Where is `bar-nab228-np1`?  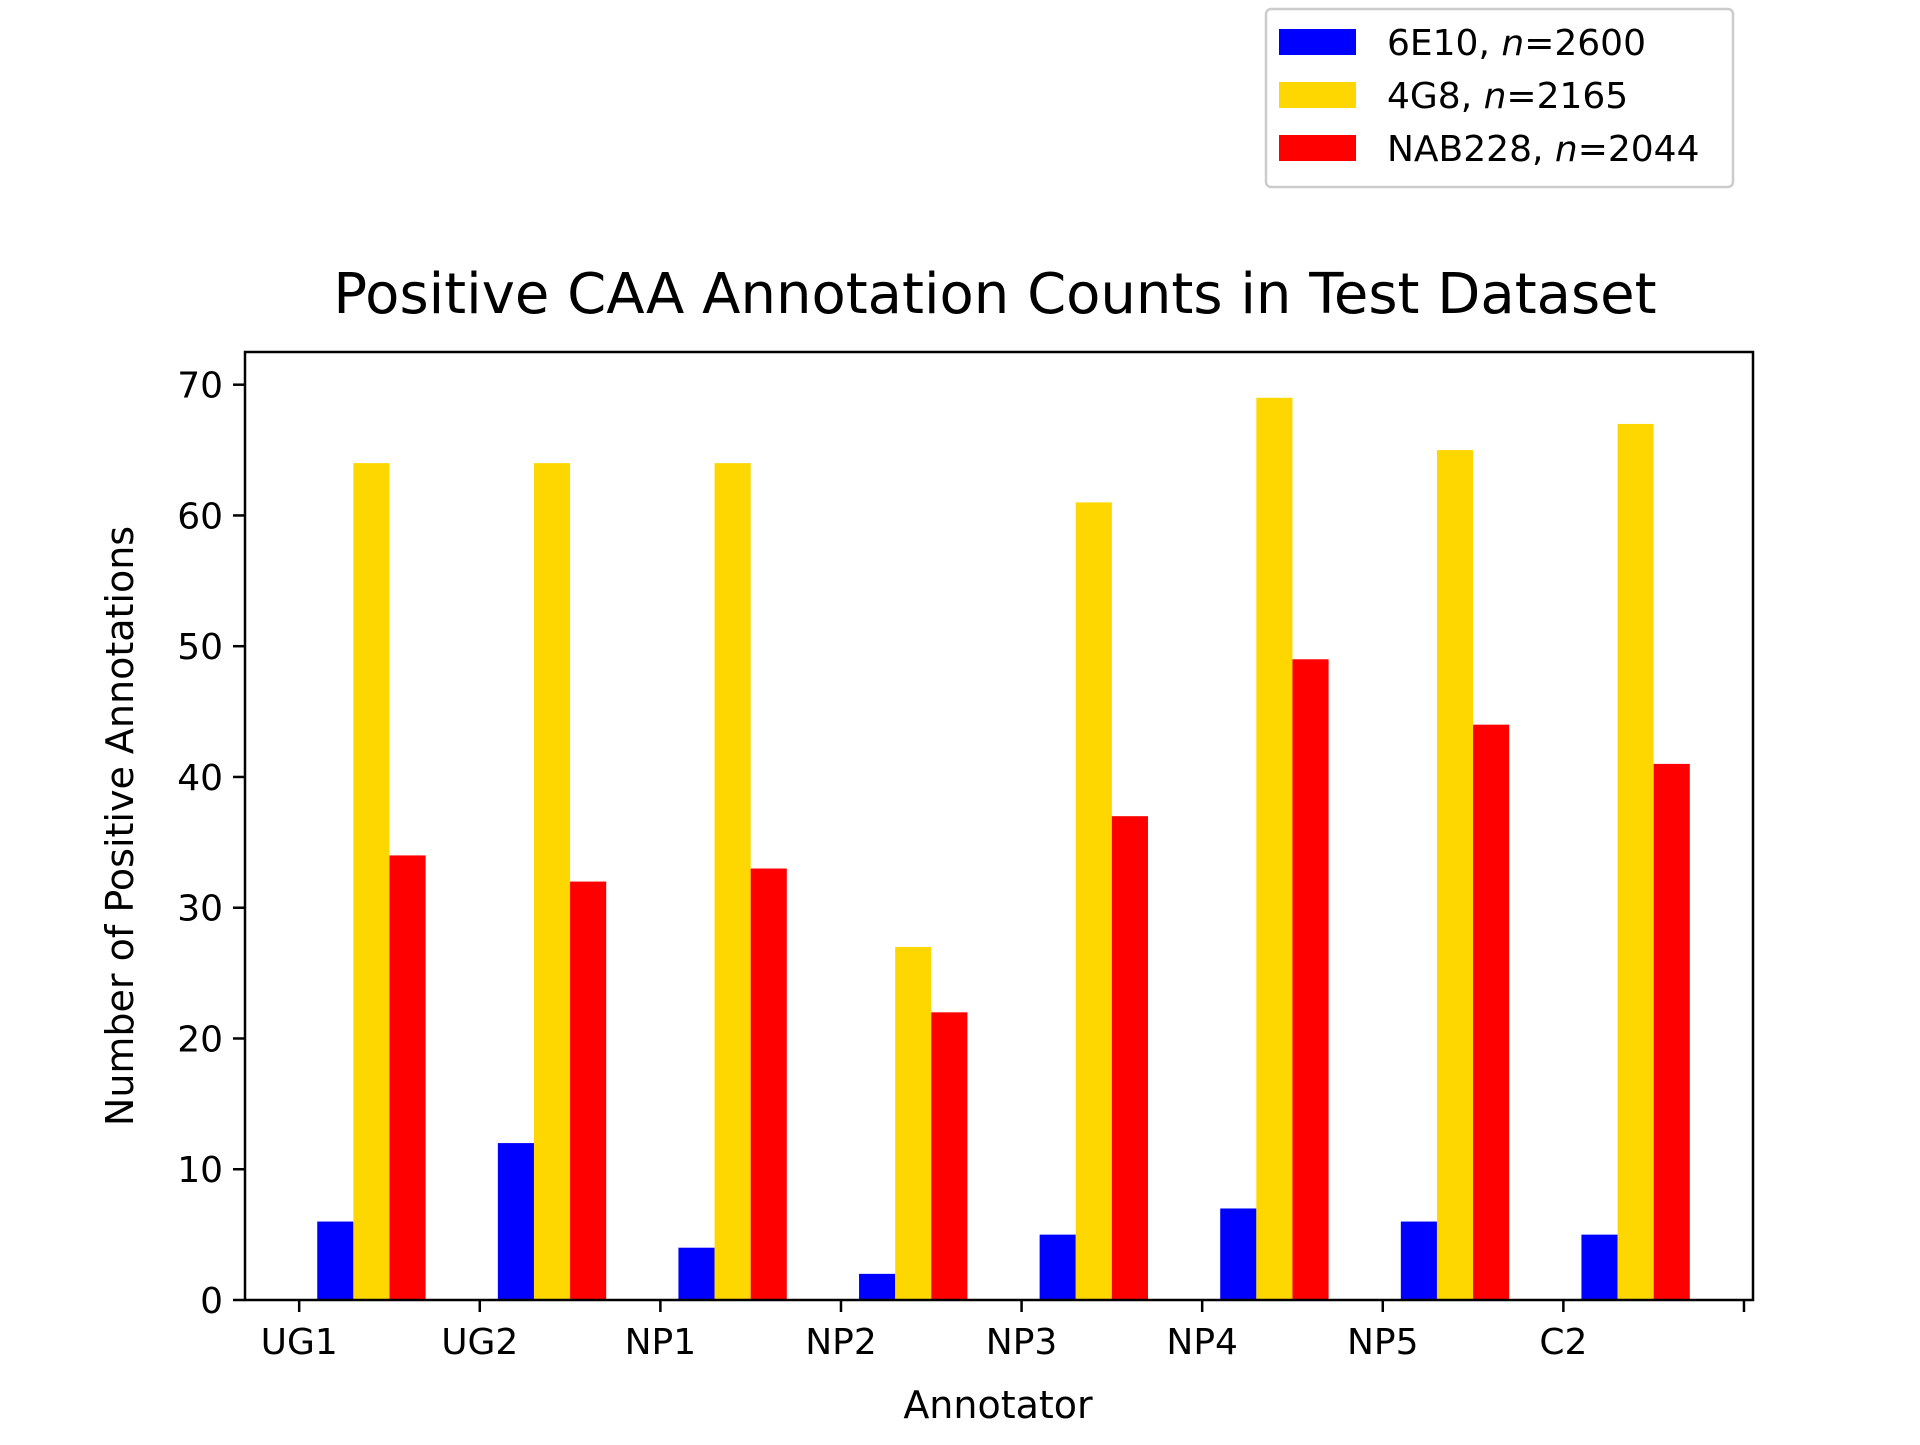
bar-nab228-np1 is located at coordinates (768, 1084).